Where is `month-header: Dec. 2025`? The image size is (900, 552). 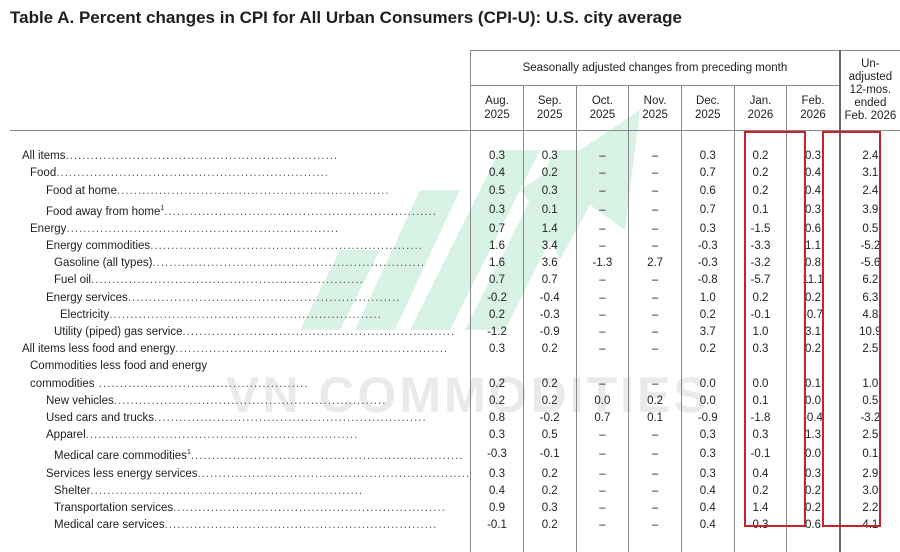 month-header: Dec. 2025 is located at coordinates (707, 108).